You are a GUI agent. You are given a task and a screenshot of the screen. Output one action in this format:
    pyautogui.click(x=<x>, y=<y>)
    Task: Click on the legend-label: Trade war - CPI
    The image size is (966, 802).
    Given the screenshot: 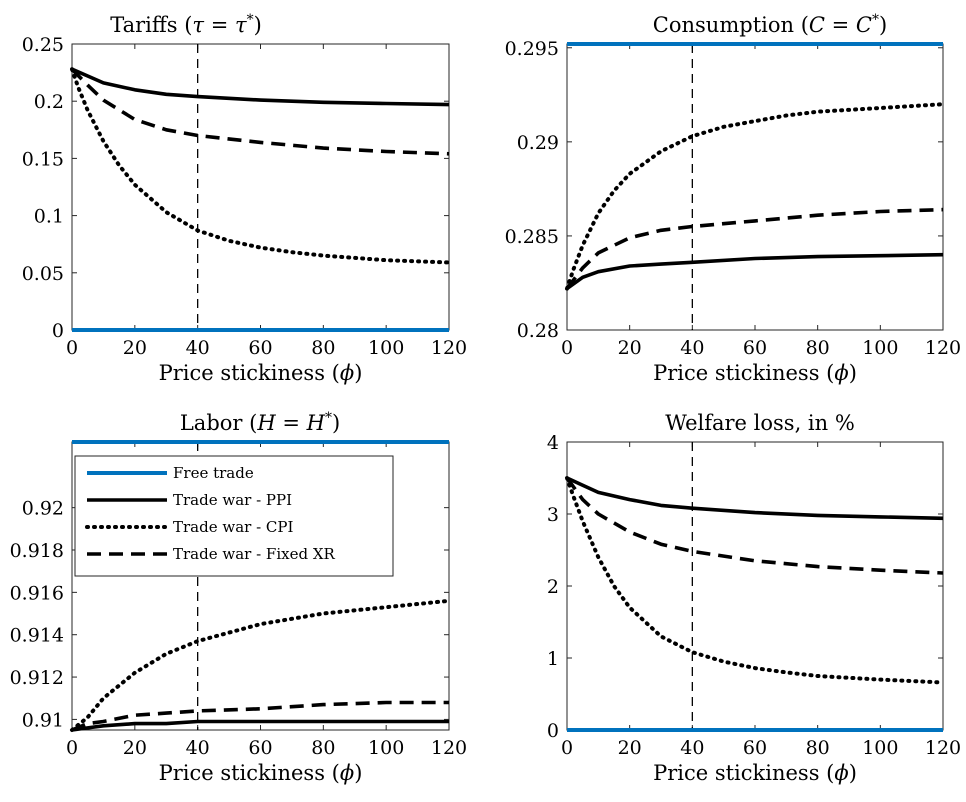 What is the action you would take?
    pyautogui.click(x=233, y=527)
    